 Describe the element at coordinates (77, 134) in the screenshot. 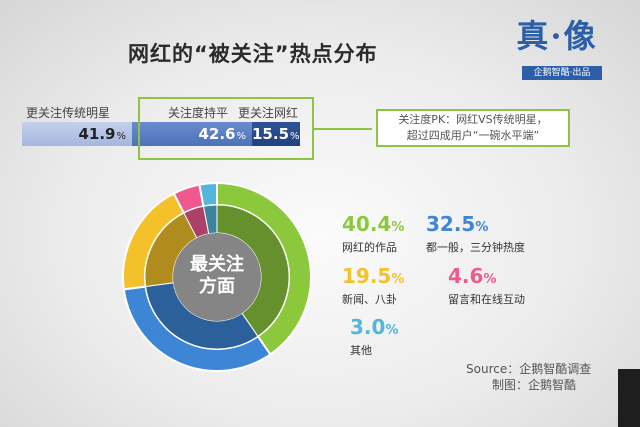

I see `bar-segment-traditional: 41.9%` at that location.